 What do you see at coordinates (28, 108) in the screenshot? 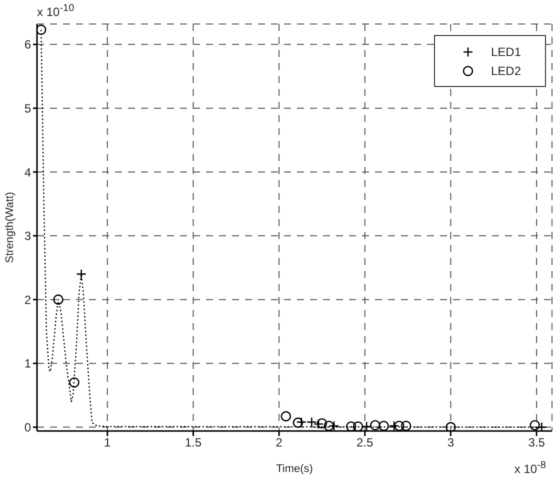
I see `y-tick-label: 5` at bounding box center [28, 108].